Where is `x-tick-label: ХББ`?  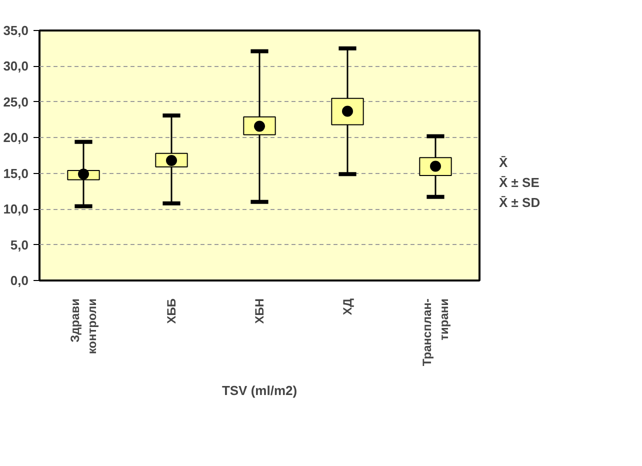 x-tick-label: ХББ is located at coordinates (171, 311).